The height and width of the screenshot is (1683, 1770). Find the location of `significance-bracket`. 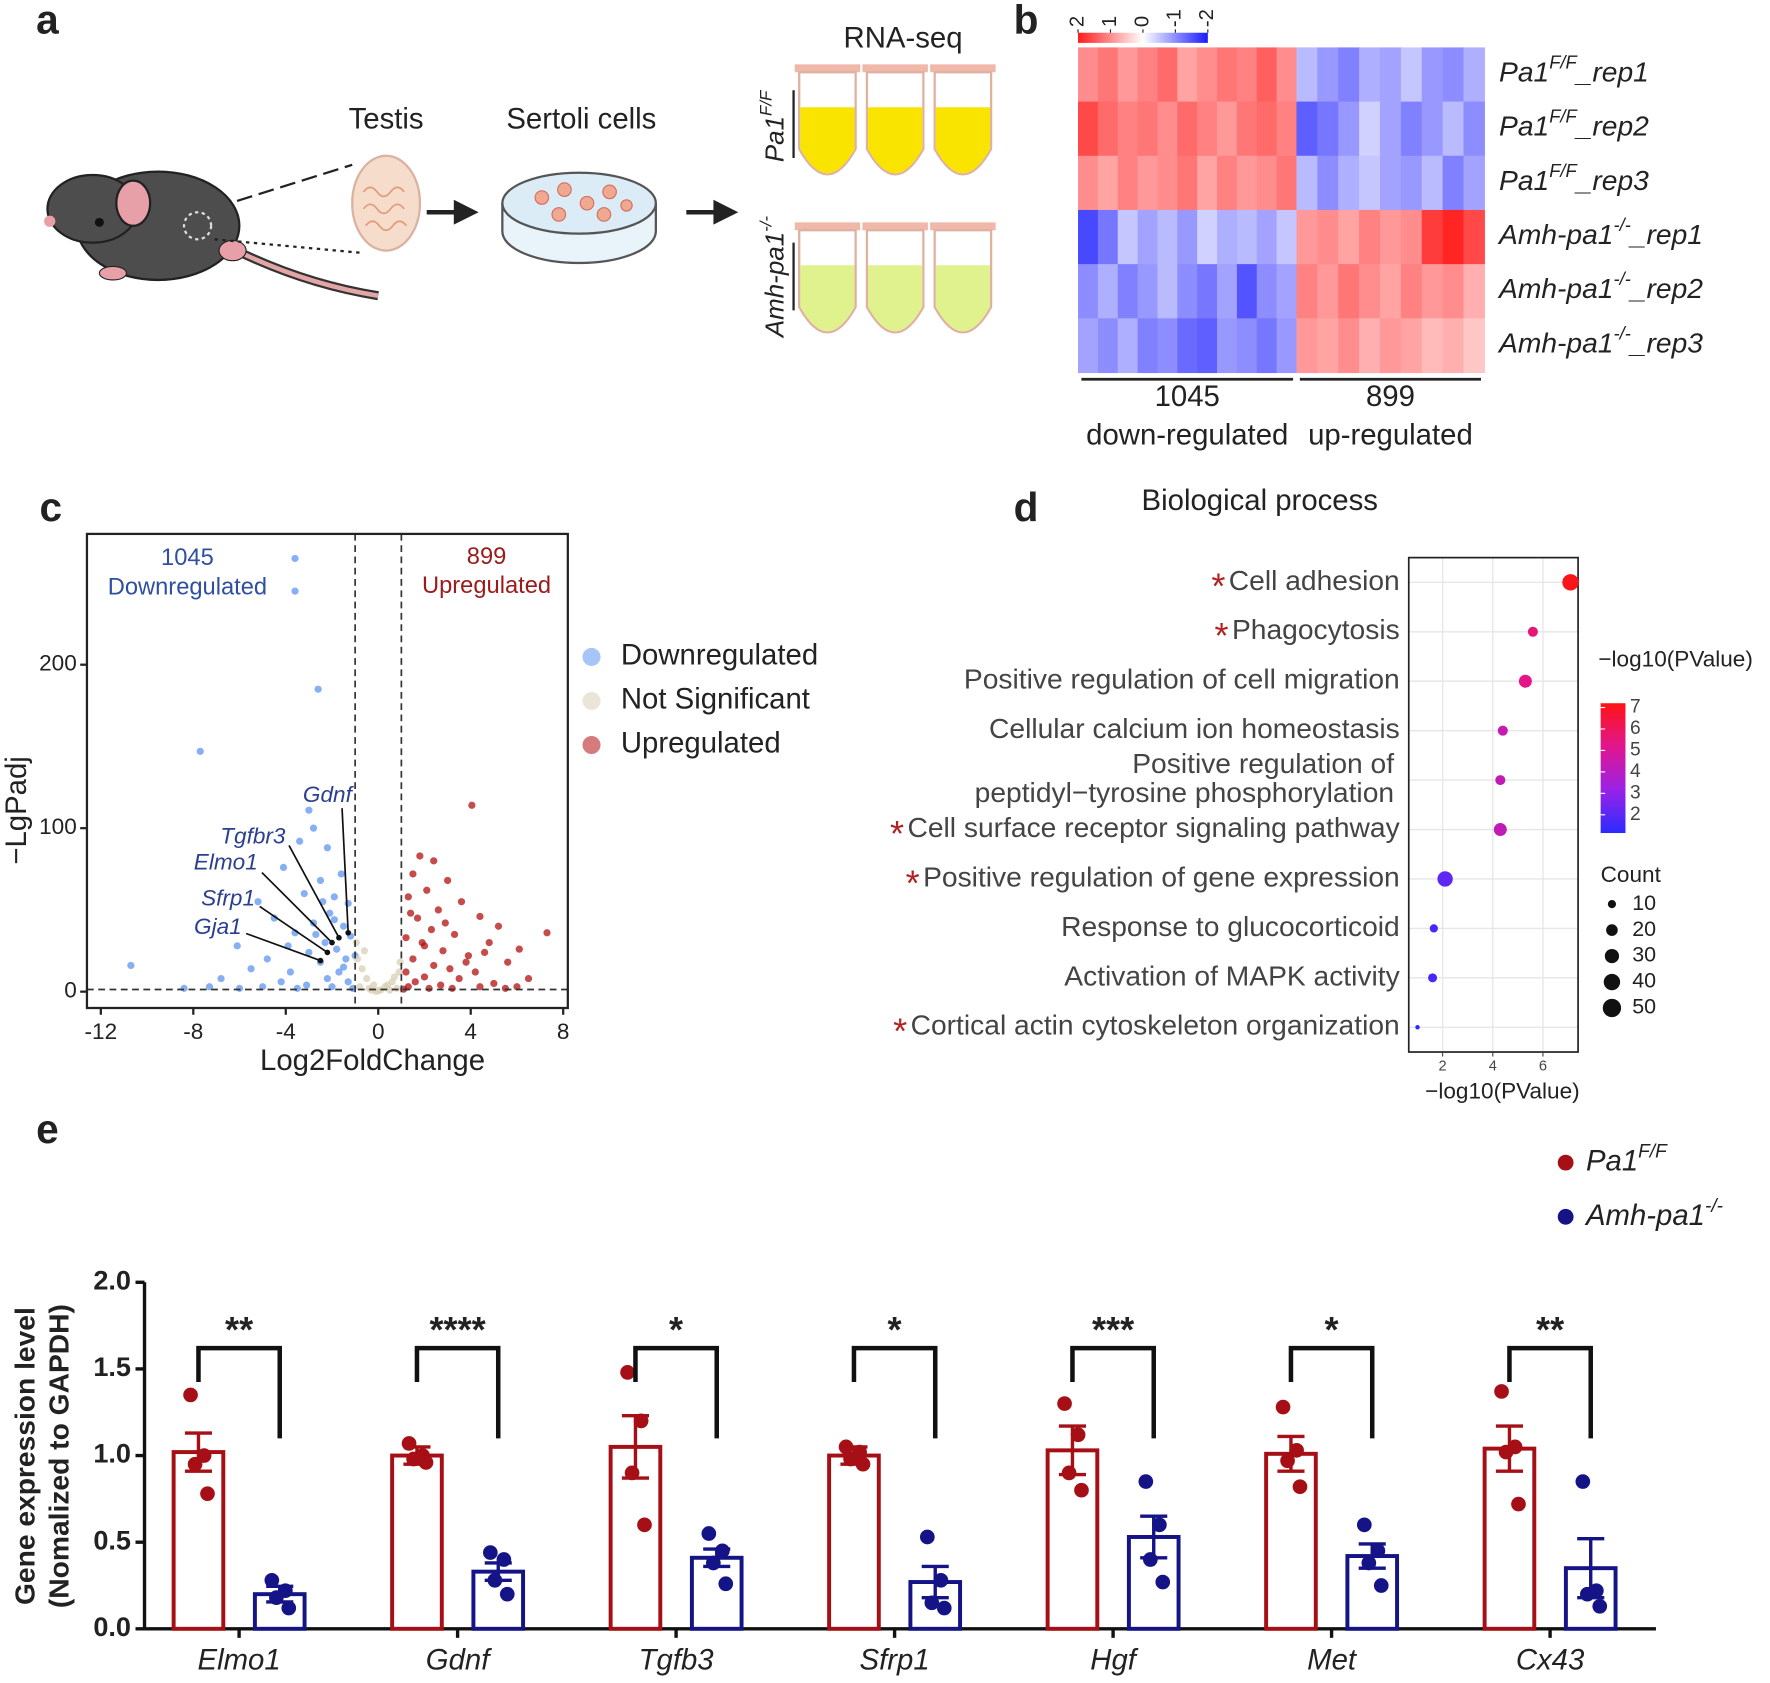

significance-bracket is located at coordinates (1113, 1392).